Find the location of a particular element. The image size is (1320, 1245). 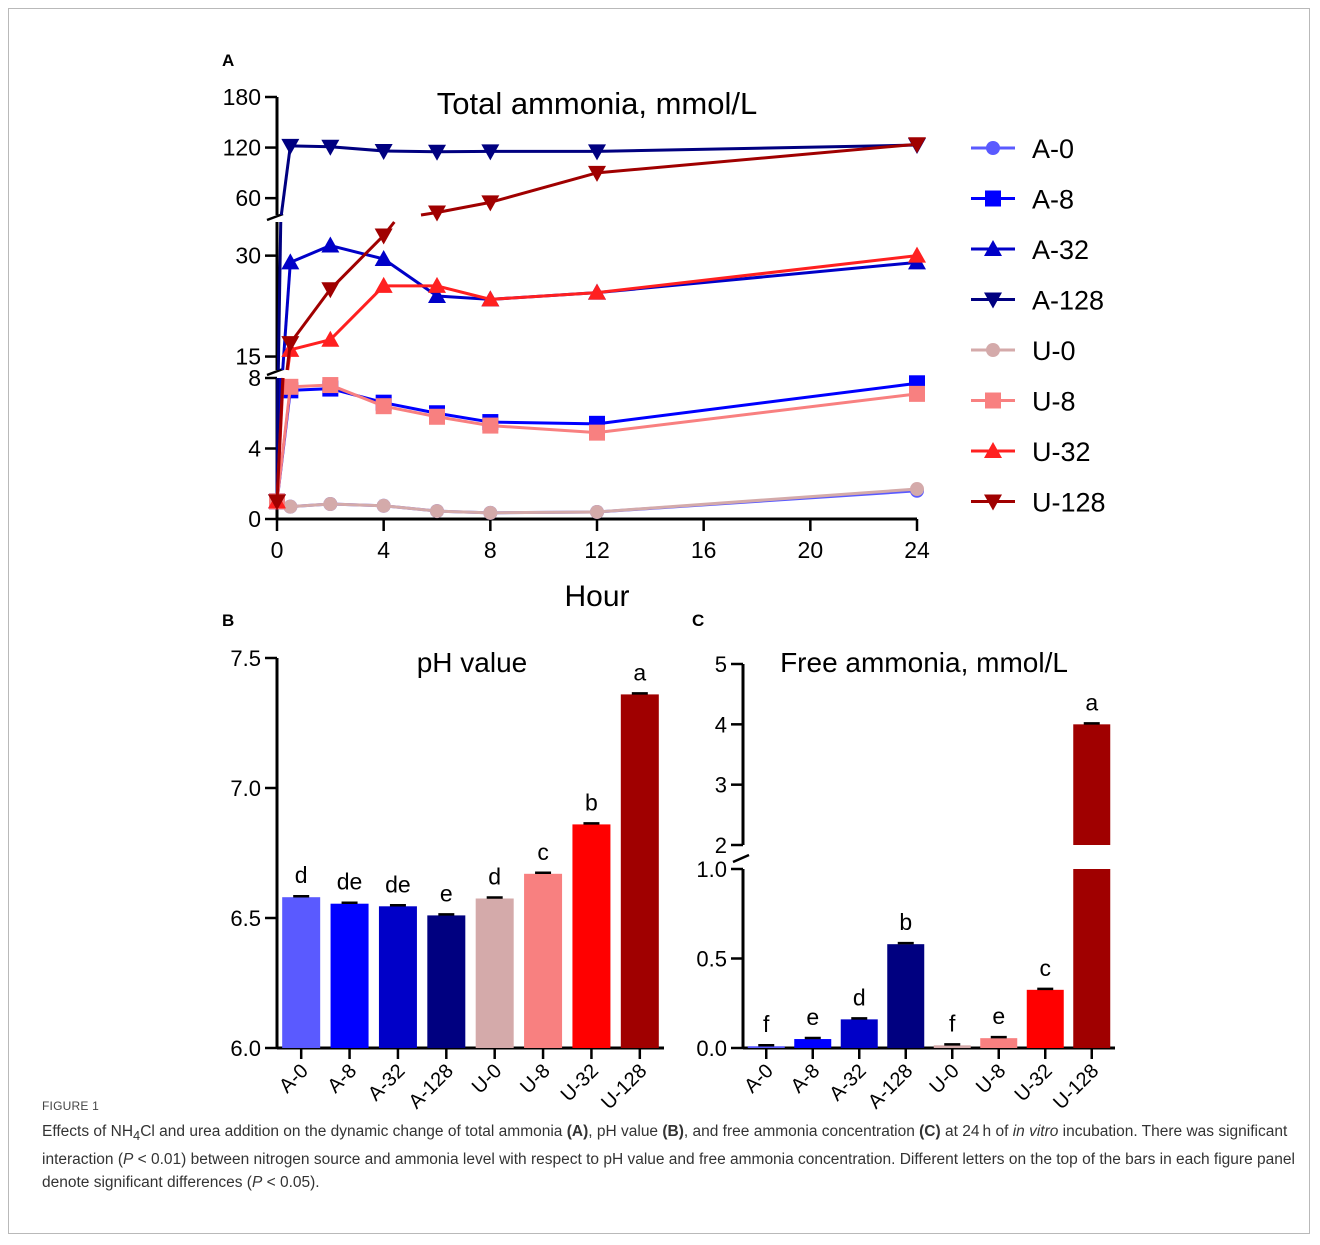

x-tick-label: A-128 is located at coordinates (890, 1086).